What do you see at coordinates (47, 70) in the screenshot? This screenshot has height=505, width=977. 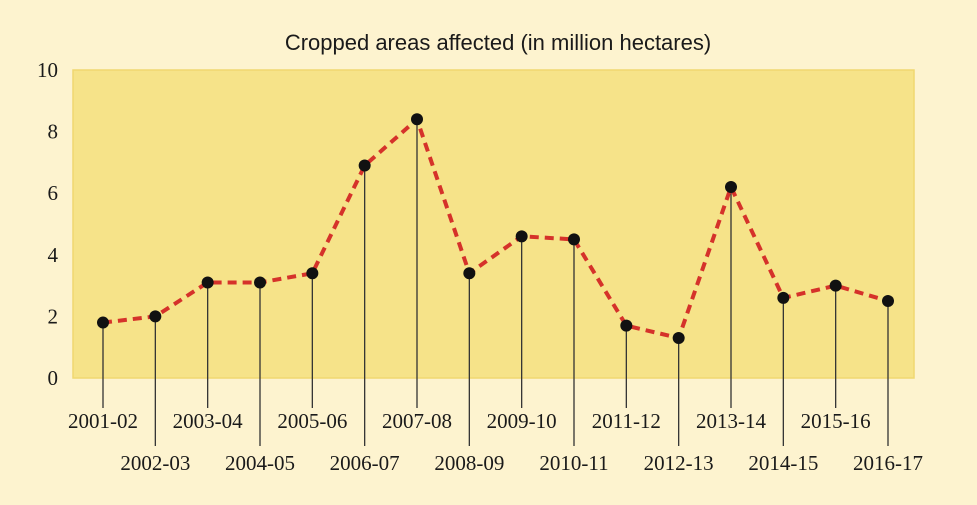 I see `y-tick-label: 10` at bounding box center [47, 70].